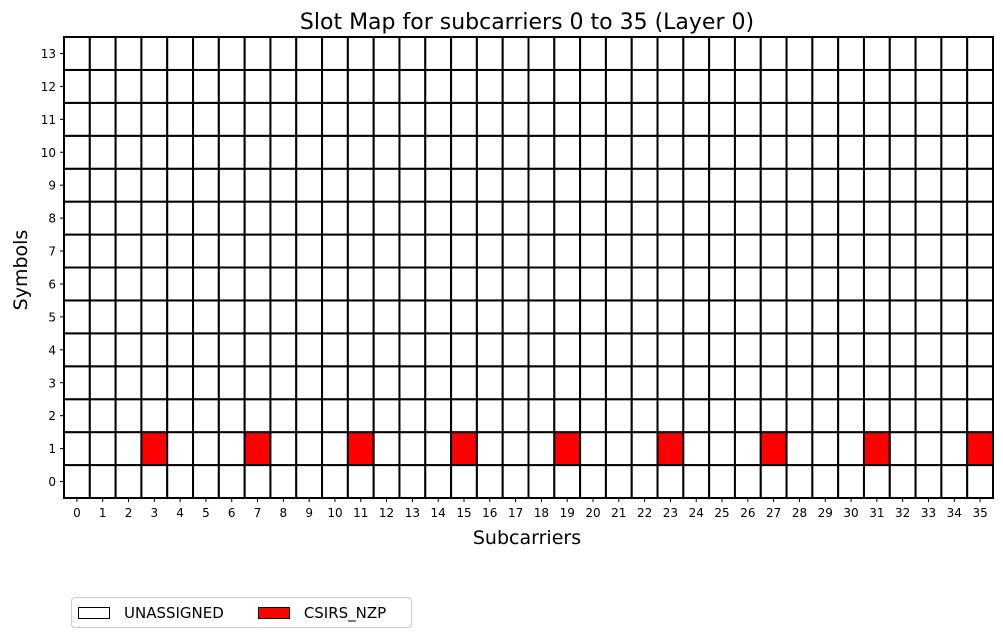 Image resolution: width=1003 pixels, height=639 pixels. What do you see at coordinates (902, 513) in the screenshot?
I see `x-tick-label: 32` at bounding box center [902, 513].